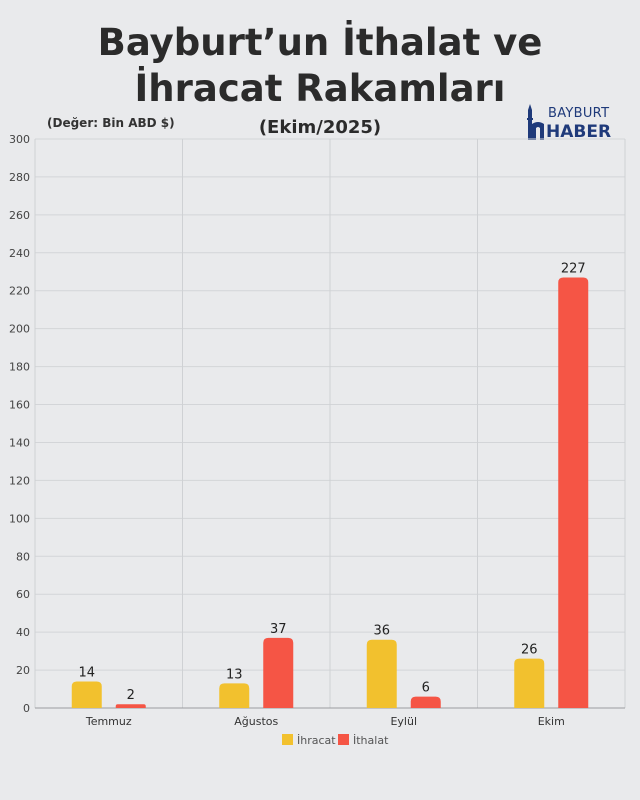 Image resolution: width=640 pixels, height=800 pixels. I want to click on unit-note: (Değer: Bin ABD $), so click(111, 123).